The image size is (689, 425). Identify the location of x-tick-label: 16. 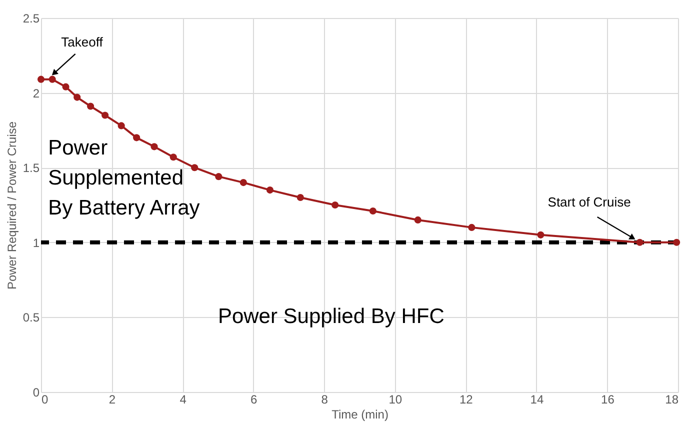
(608, 399).